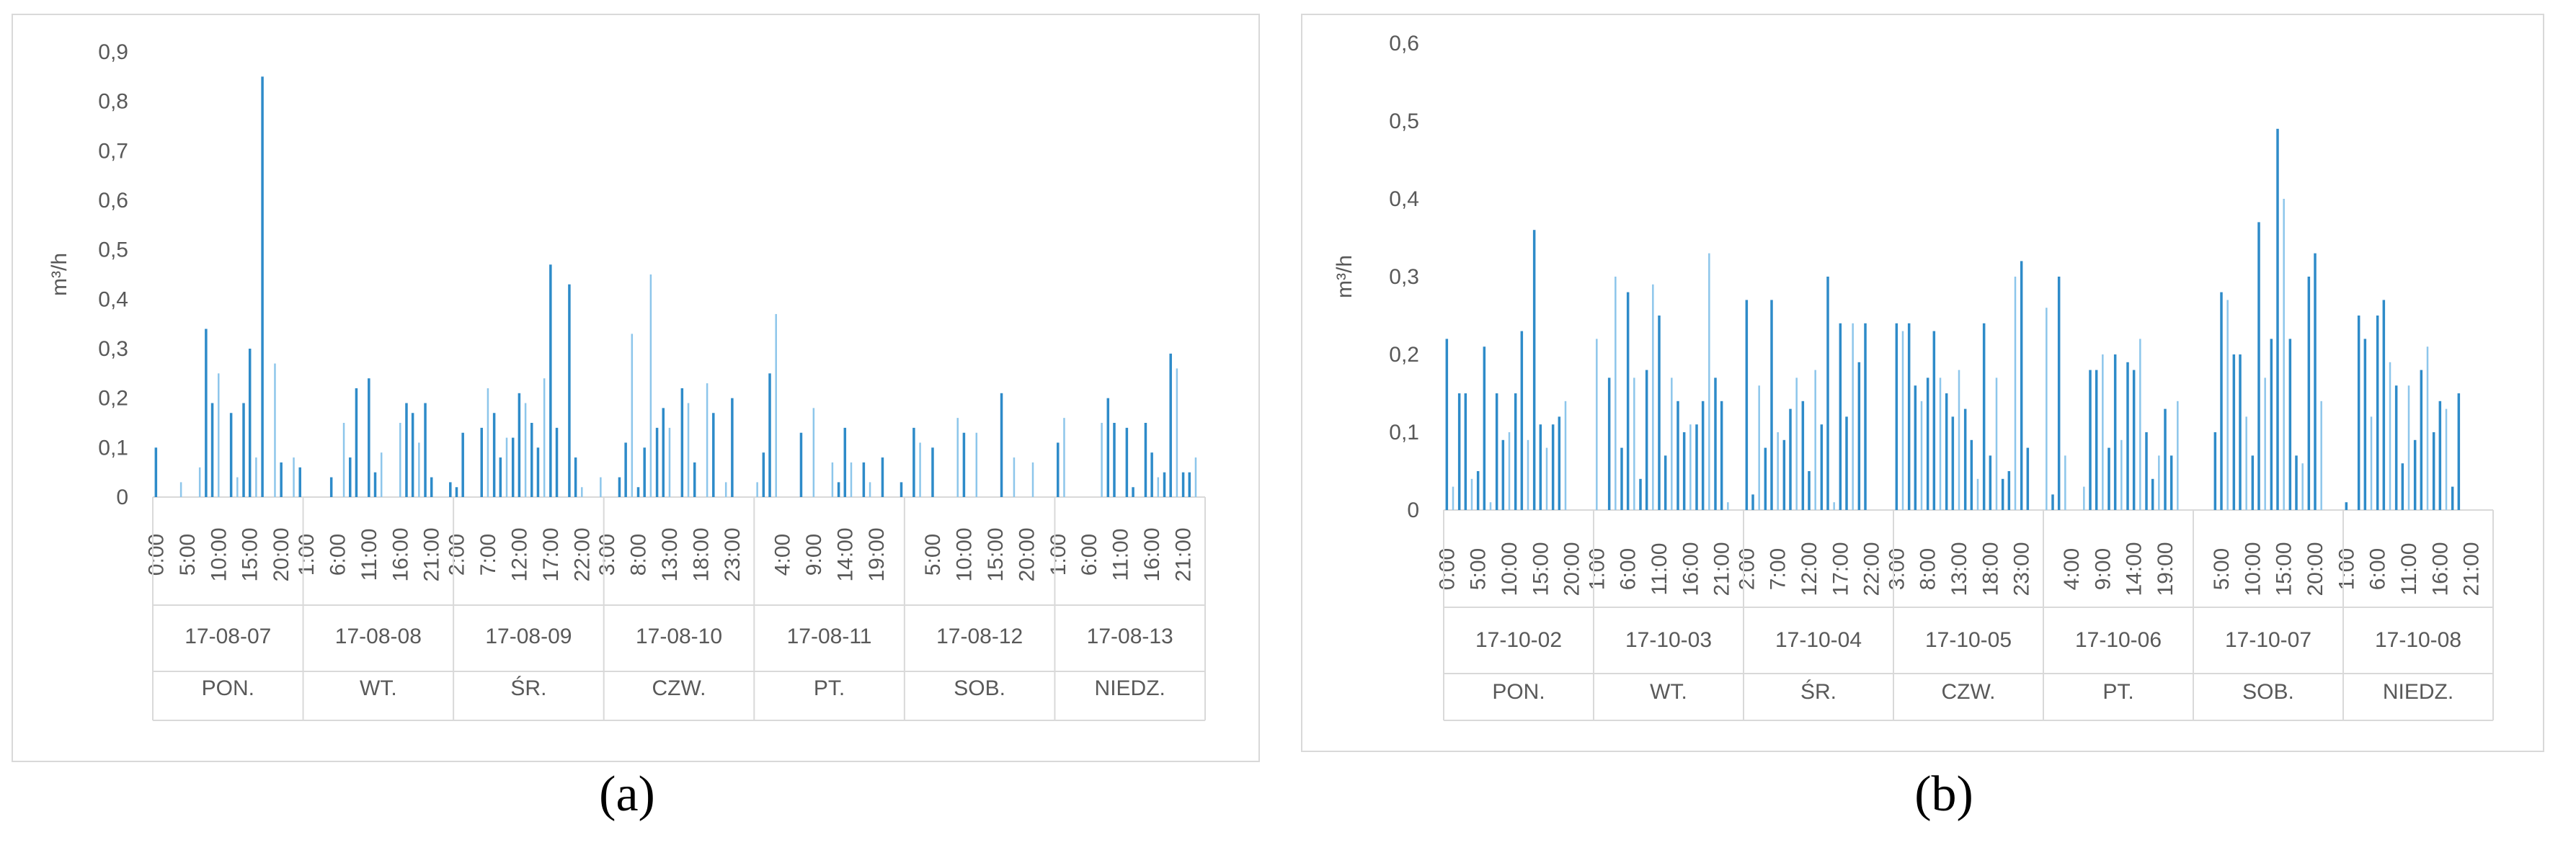 The width and height of the screenshot is (2576, 845). Describe the element at coordinates (1404, 44) in the screenshot. I see `y-tick-label: 0,6` at that location.